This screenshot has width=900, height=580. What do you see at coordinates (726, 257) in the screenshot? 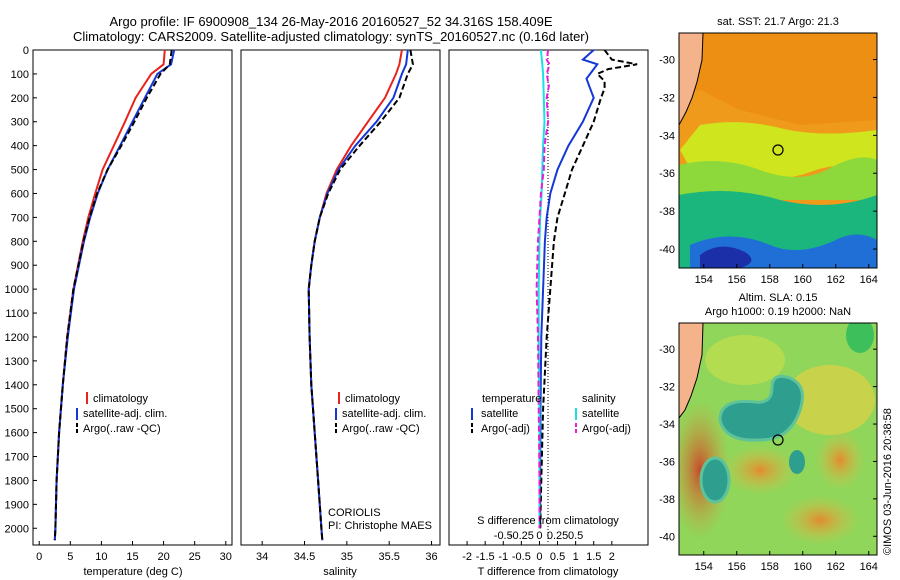
I see `sst-deep-blue-patch` at bounding box center [726, 257].